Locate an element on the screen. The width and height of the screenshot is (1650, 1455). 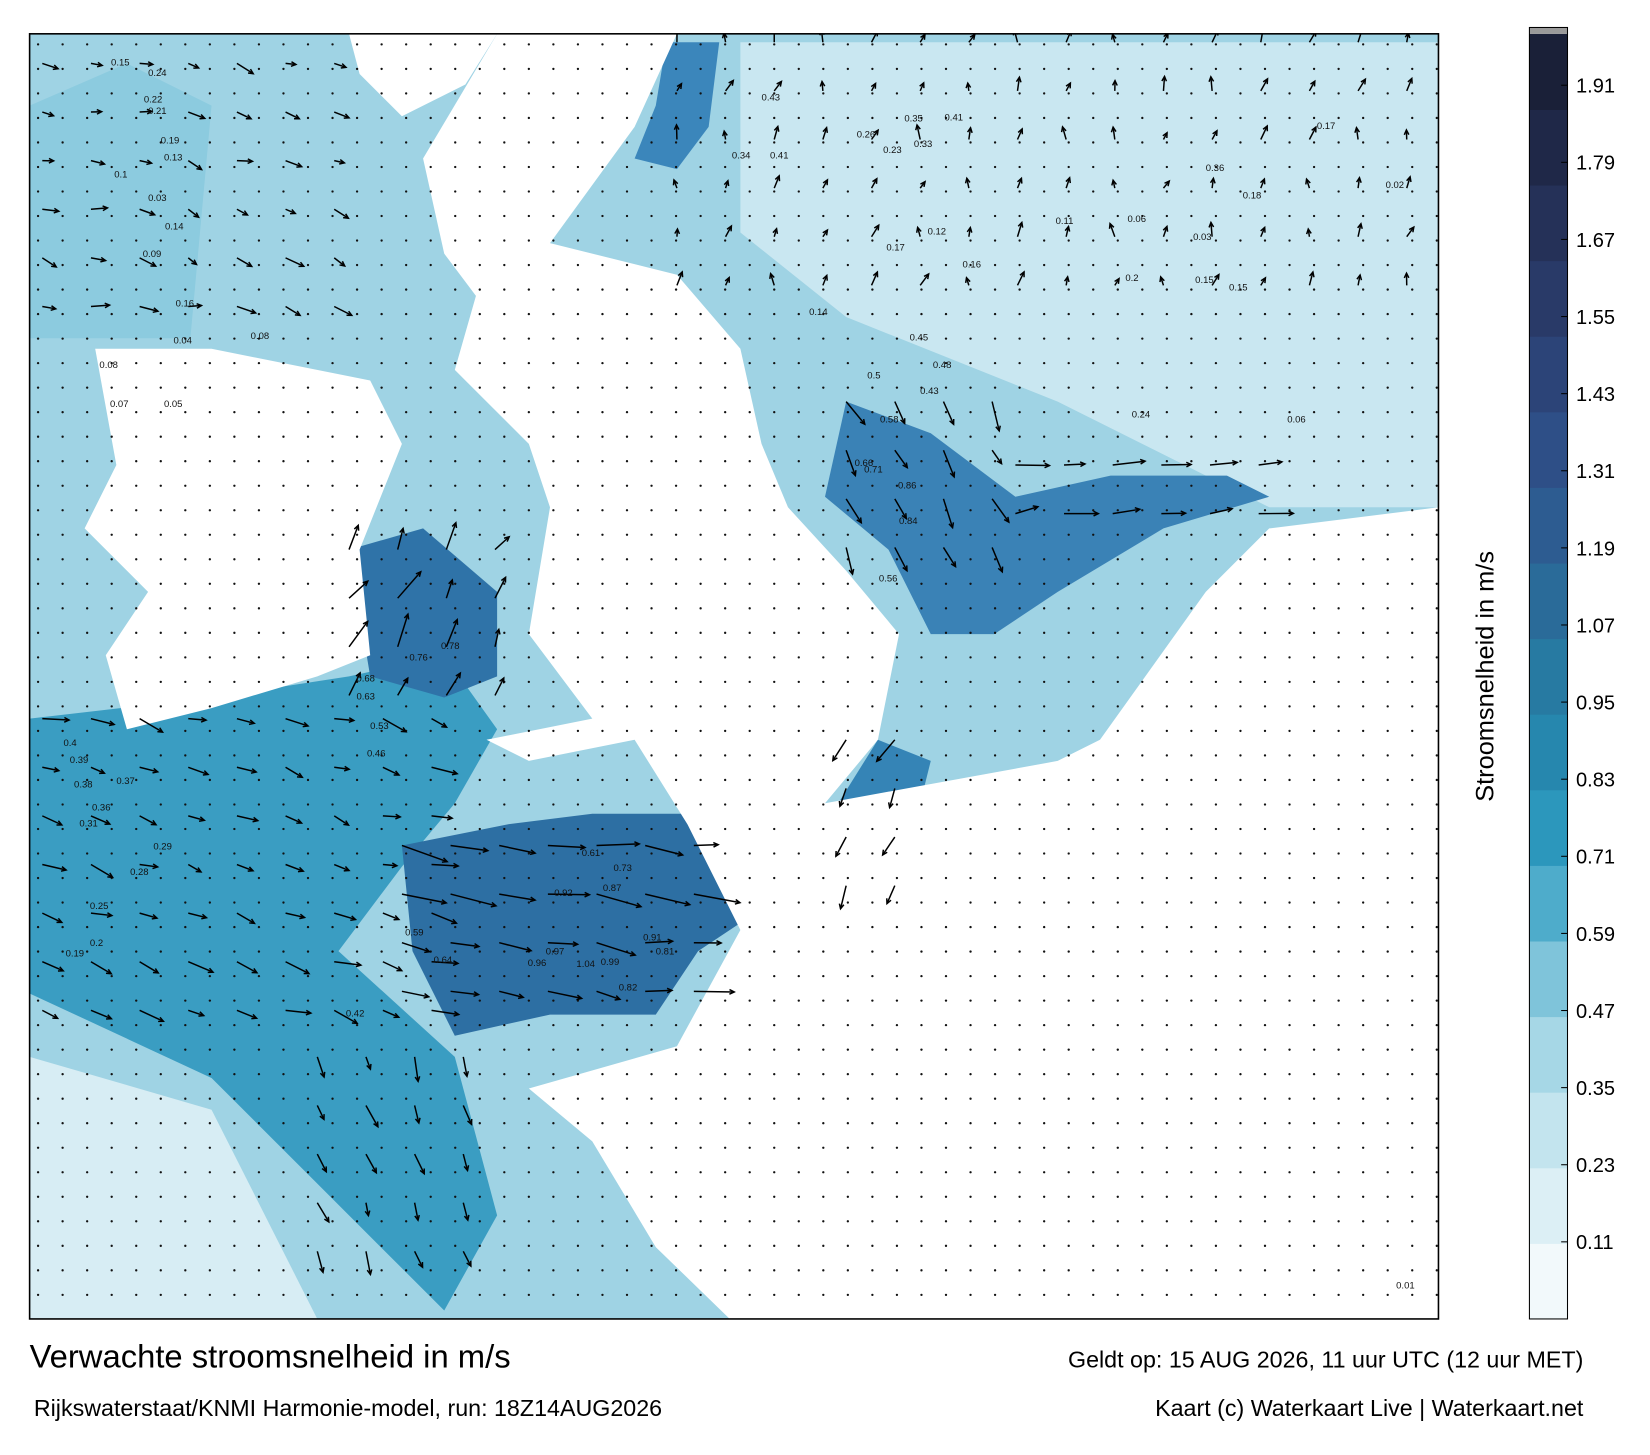
colorbar-tick-label: 0.47 is located at coordinates (1595, 1012).